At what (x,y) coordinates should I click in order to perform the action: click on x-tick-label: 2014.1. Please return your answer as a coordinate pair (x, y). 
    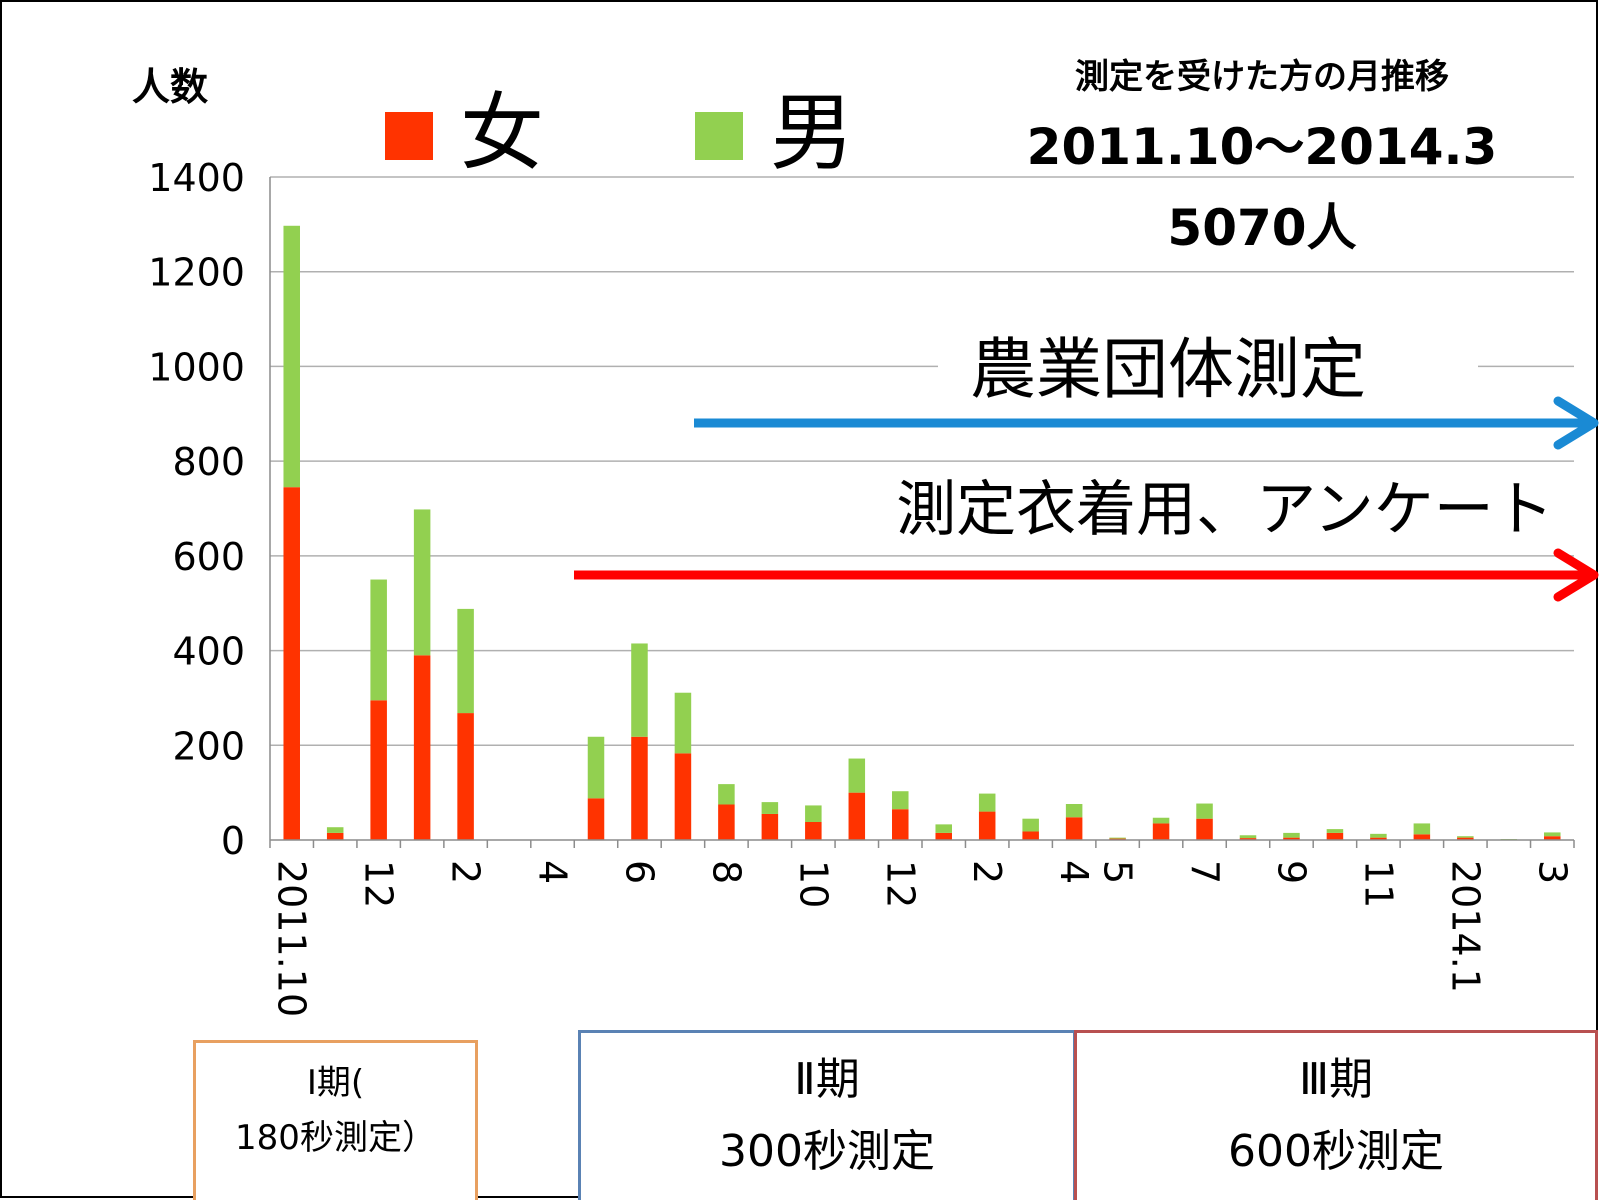
    Looking at the image, I should click on (1465, 926).